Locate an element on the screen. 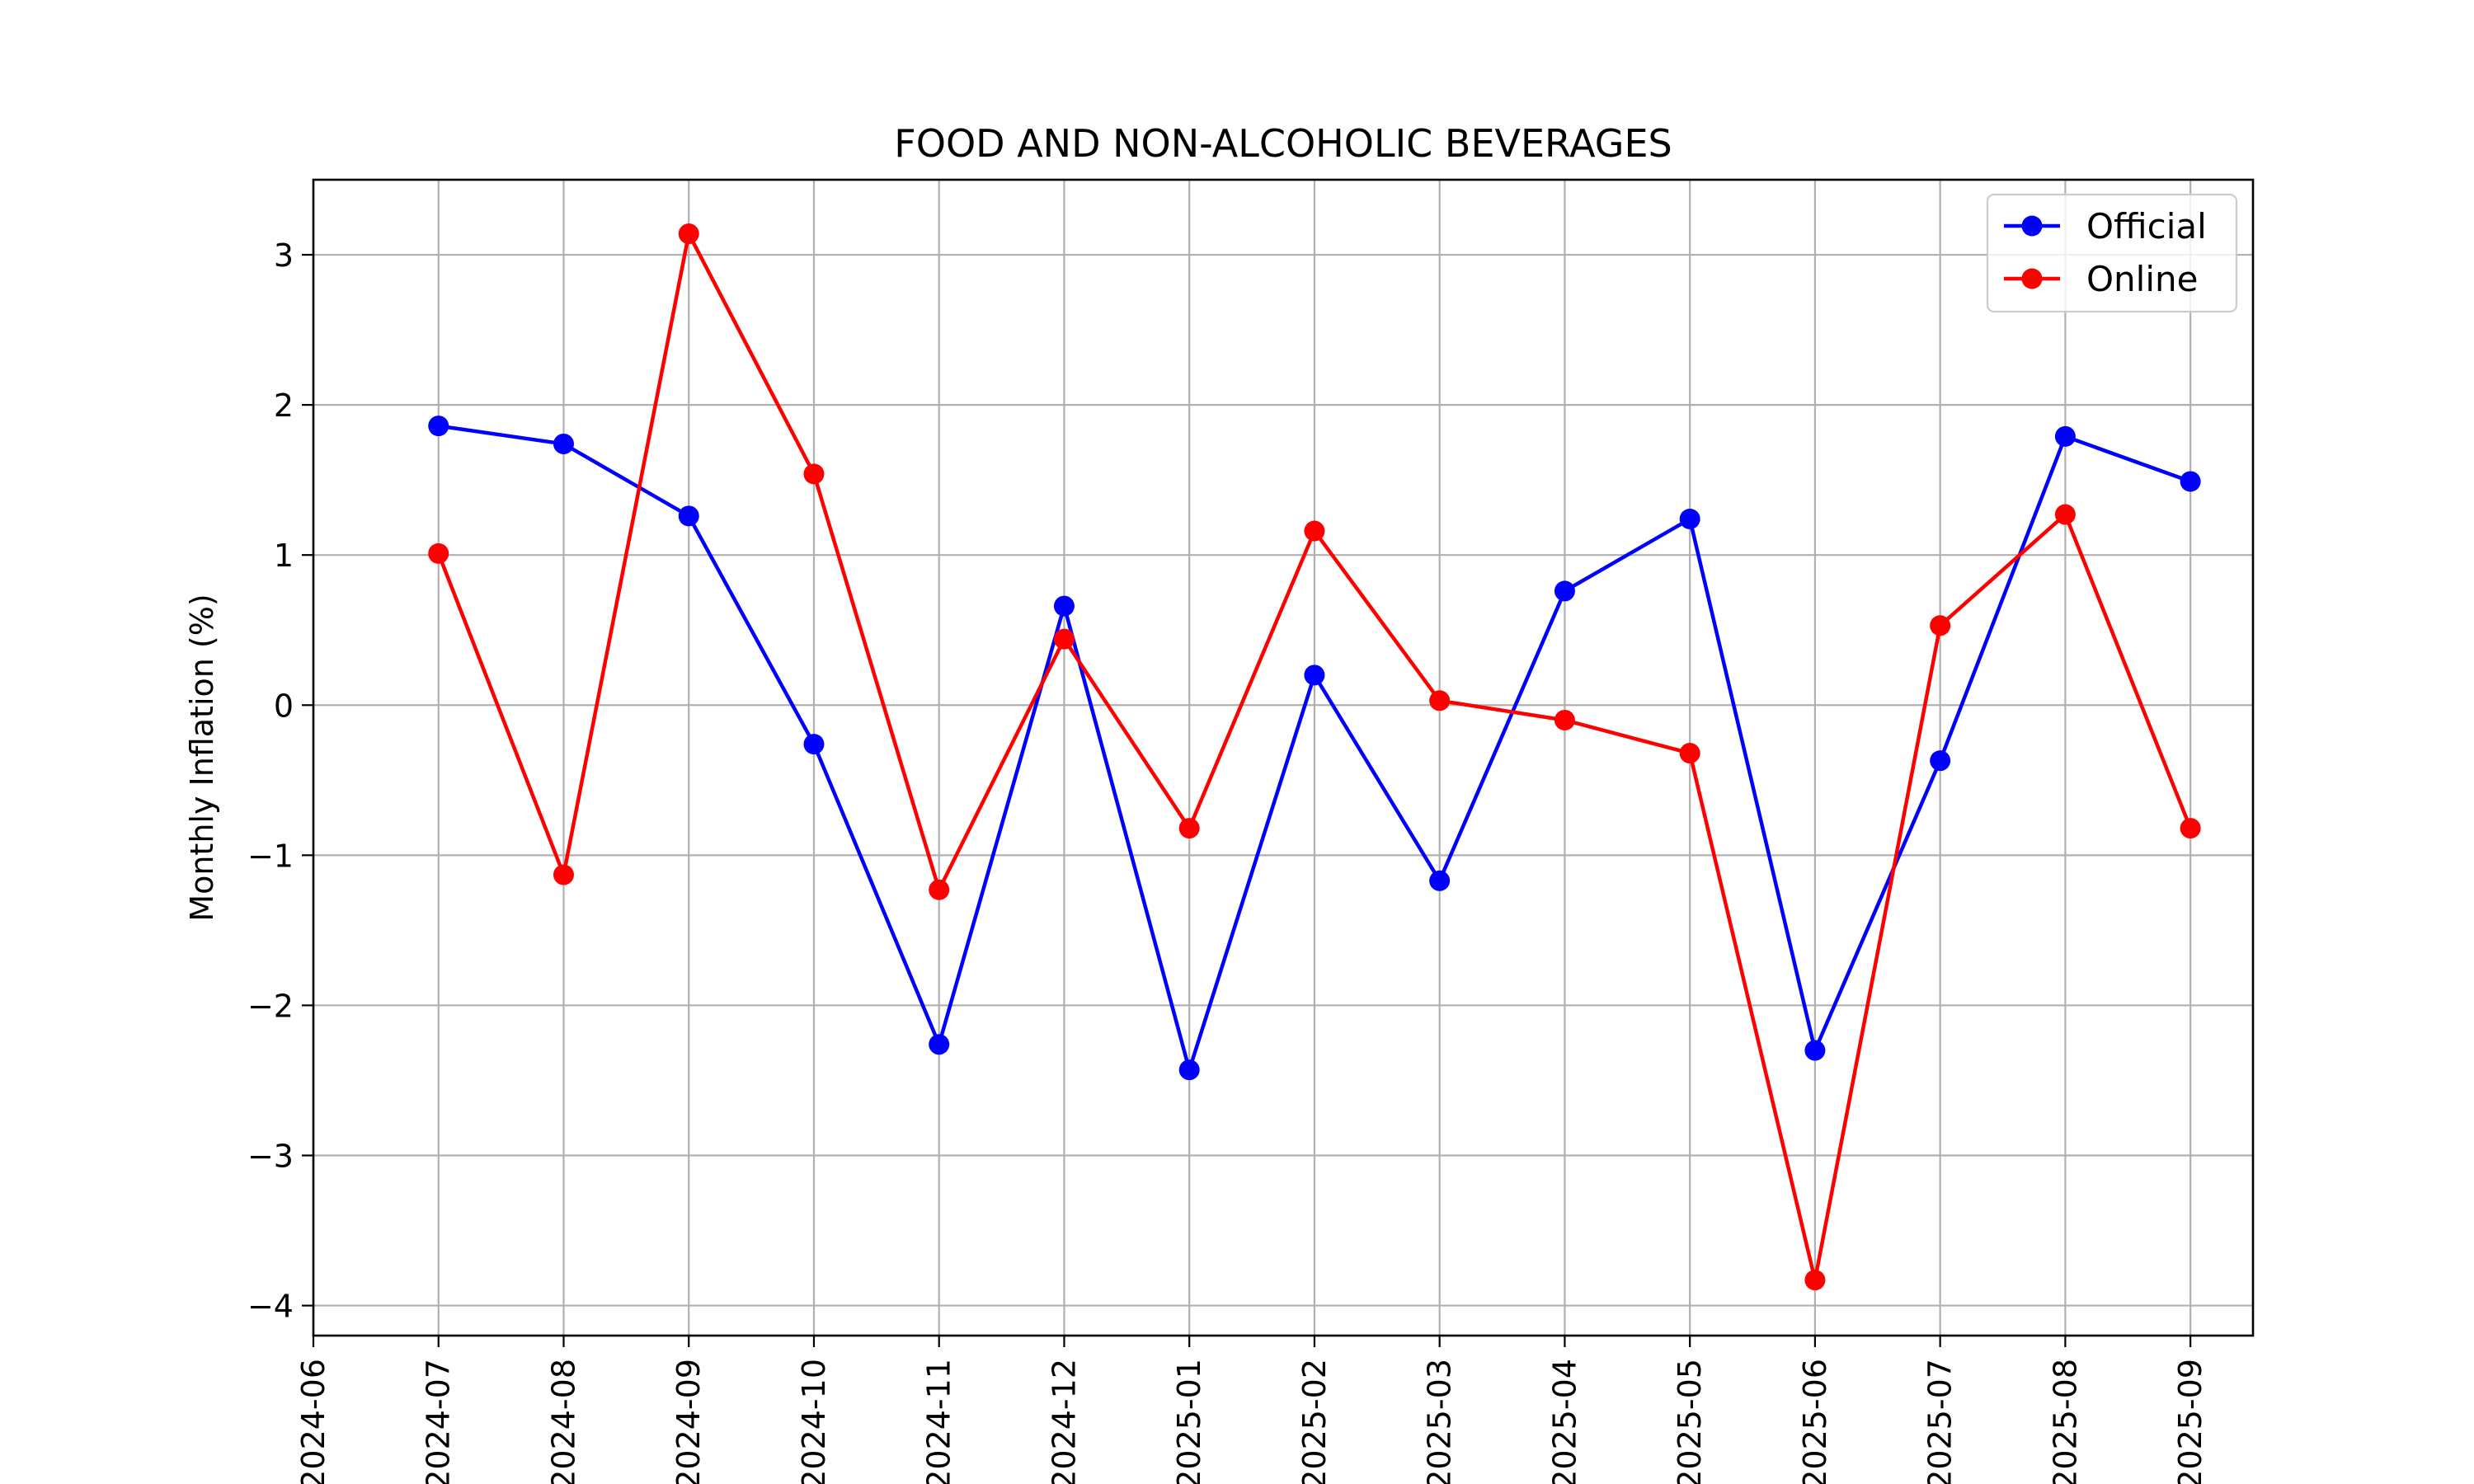 The width and height of the screenshot is (2474, 1484). x-tick-label: 2025-08 is located at coordinates (2065, 1421).